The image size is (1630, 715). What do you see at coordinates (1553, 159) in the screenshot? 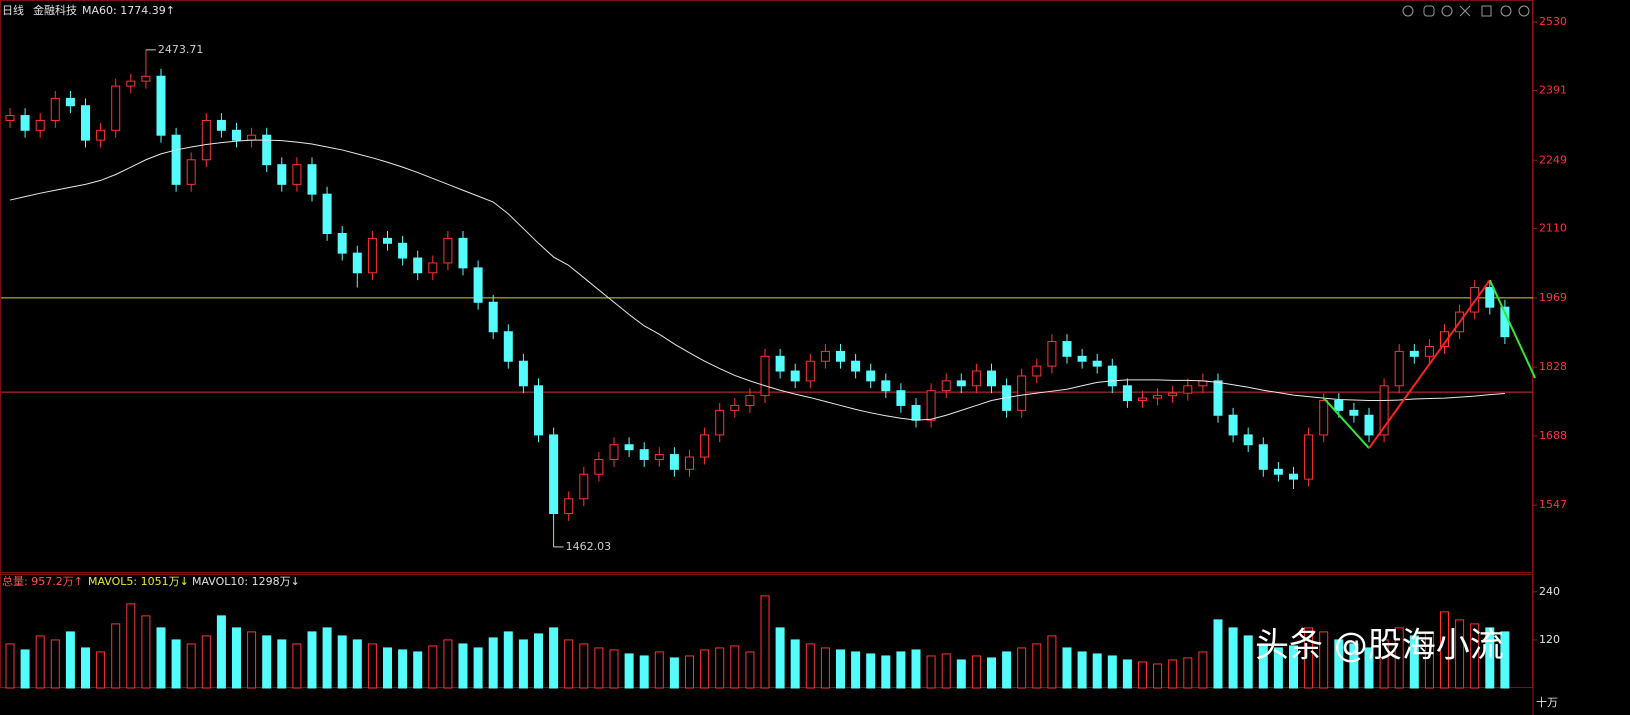
I see `y-tick-label: 2249` at bounding box center [1553, 159].